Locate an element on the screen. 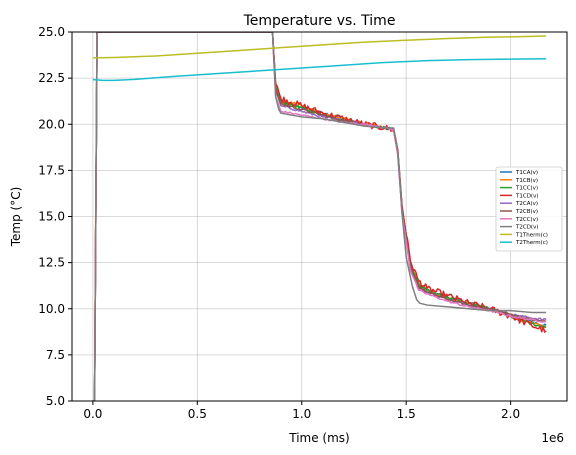  y-tick-label: 22.5 is located at coordinates (51, 78).